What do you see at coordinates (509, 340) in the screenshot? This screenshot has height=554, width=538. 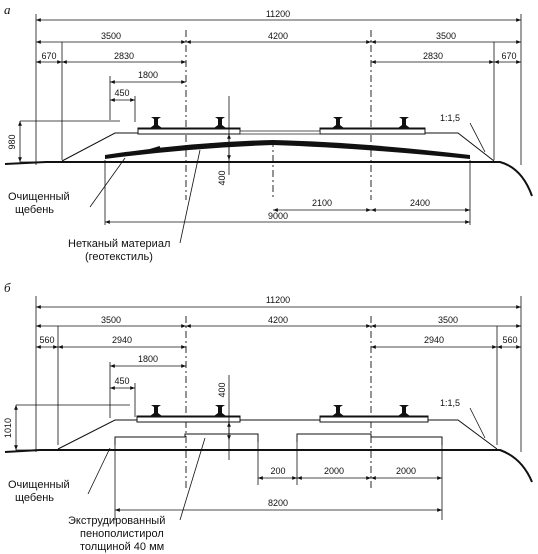 I see `dim-right-edge: 560` at bounding box center [509, 340].